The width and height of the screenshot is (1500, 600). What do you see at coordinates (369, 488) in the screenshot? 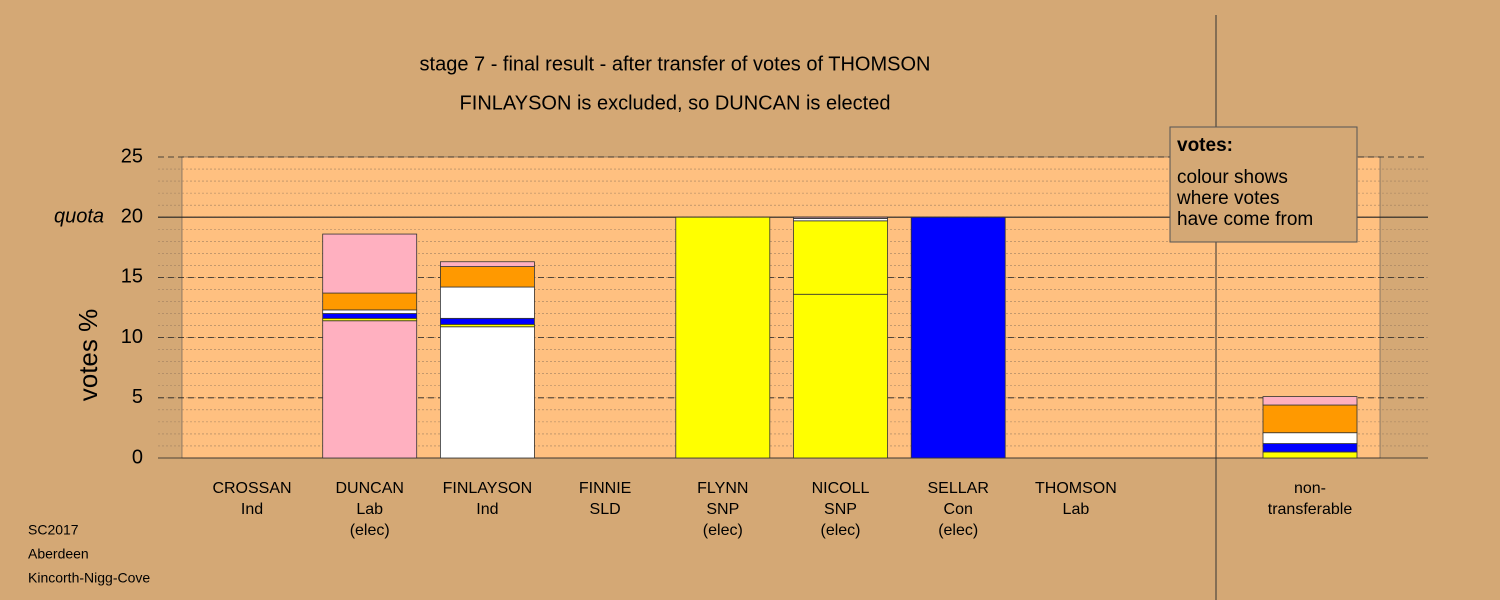
I see `x-tick-label: DUNCAN` at bounding box center [369, 488].